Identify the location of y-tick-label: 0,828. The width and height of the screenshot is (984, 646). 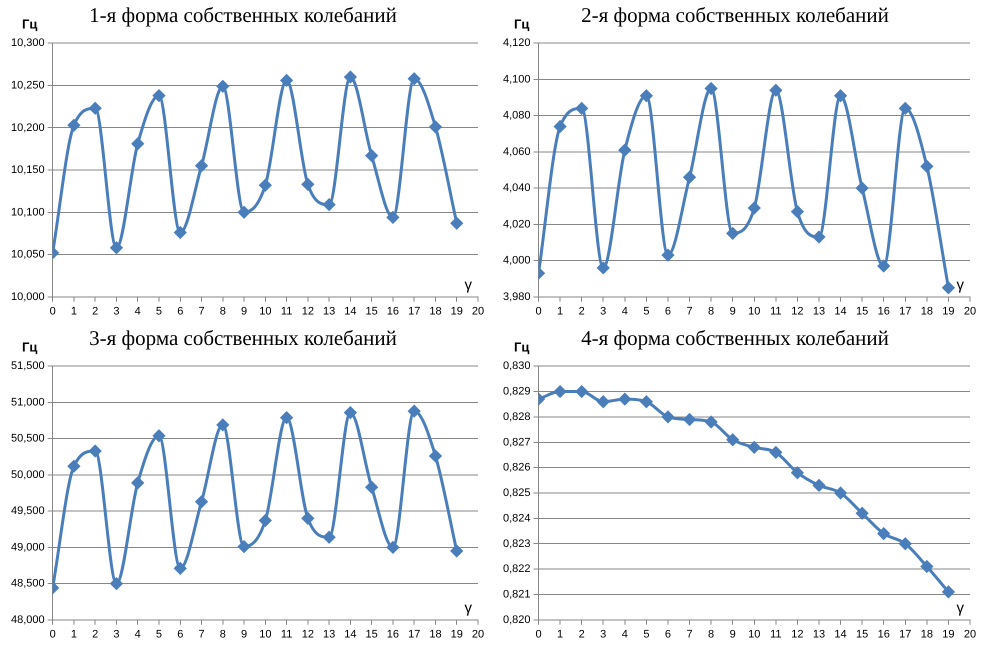
(516, 416).